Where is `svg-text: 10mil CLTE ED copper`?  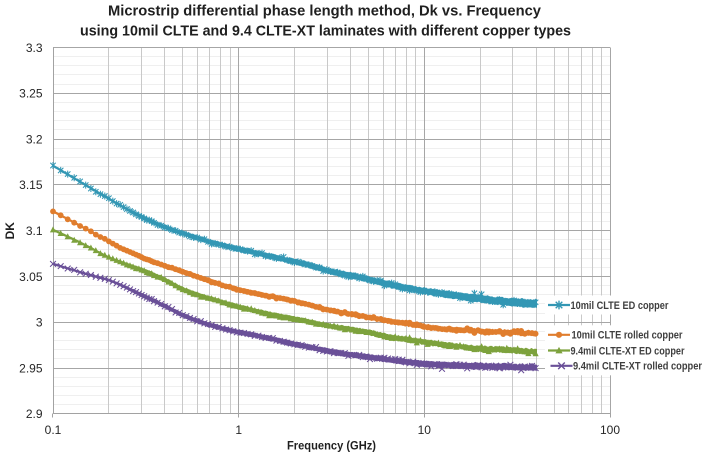
svg-text: 10mil CLTE ED copper is located at coordinates (620, 306).